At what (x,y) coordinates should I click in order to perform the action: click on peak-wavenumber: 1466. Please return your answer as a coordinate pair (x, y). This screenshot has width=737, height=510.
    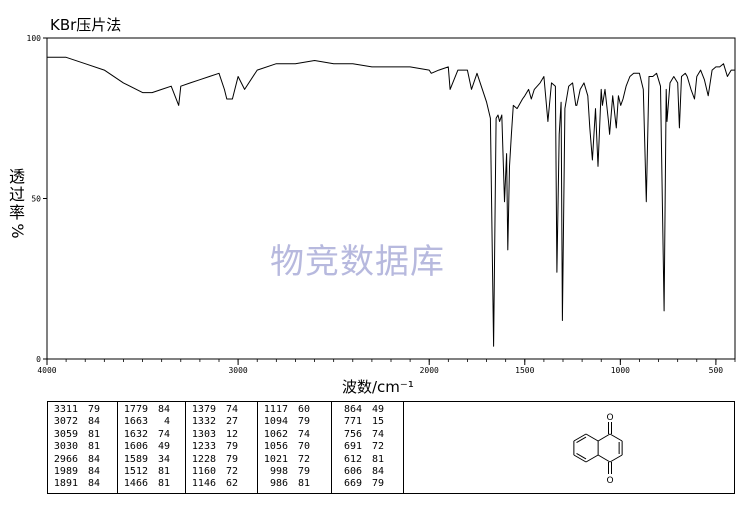
    Looking at the image, I should click on (135, 484).